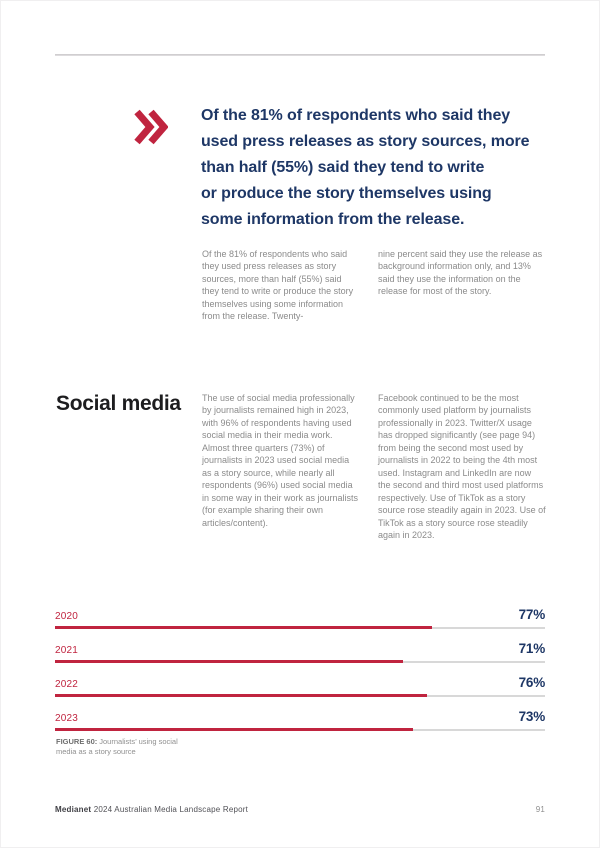 Image resolution: width=600 pixels, height=848 pixels. What do you see at coordinates (77, 741) in the screenshot?
I see `figure-caption-label: FIGURE 60:` at bounding box center [77, 741].